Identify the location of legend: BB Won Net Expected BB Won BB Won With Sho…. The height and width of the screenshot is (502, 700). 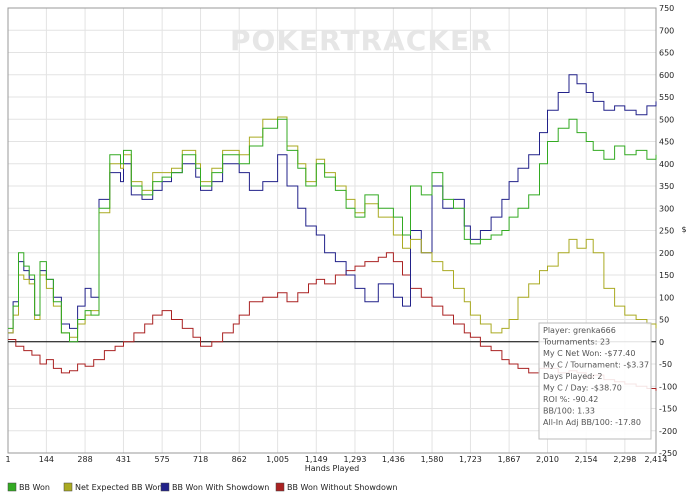
(350, 490).